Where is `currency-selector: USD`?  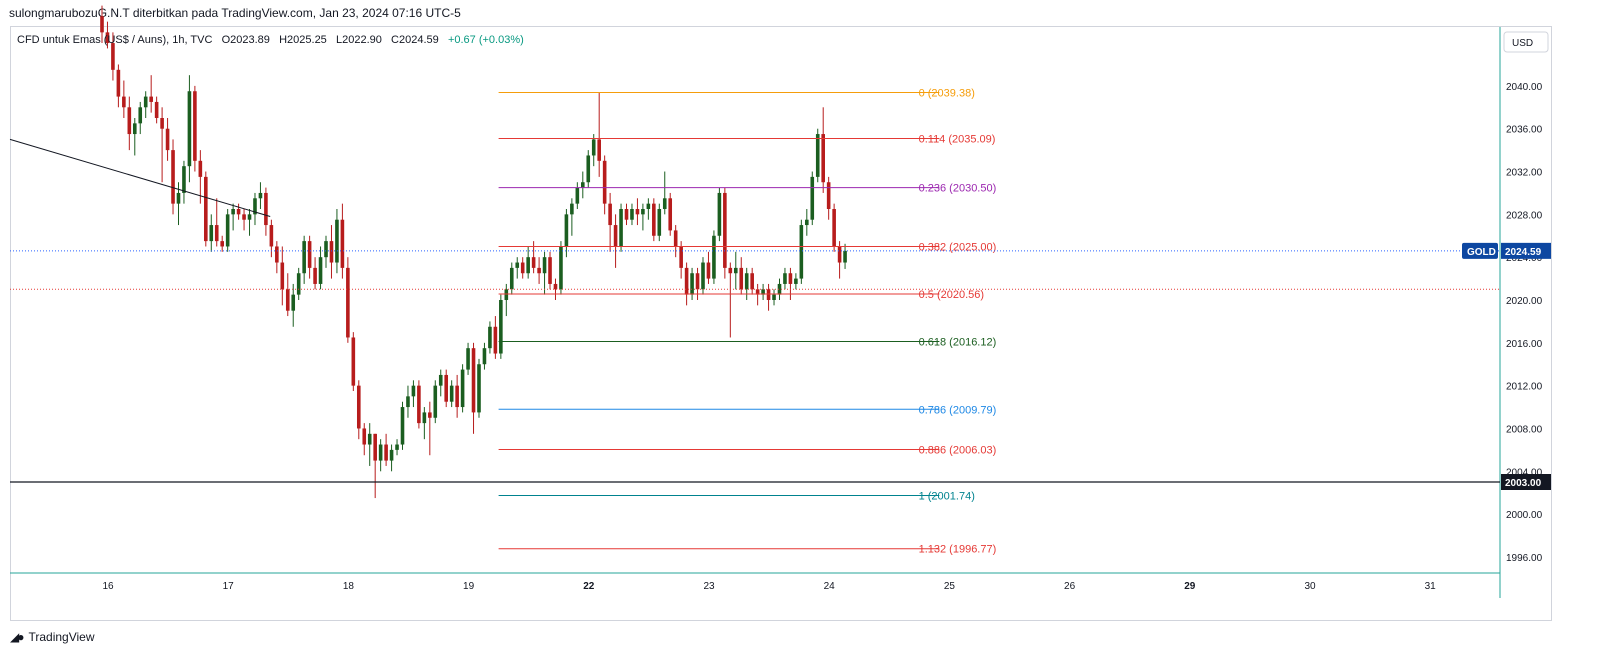
currency-selector: USD is located at coordinates (1526, 42).